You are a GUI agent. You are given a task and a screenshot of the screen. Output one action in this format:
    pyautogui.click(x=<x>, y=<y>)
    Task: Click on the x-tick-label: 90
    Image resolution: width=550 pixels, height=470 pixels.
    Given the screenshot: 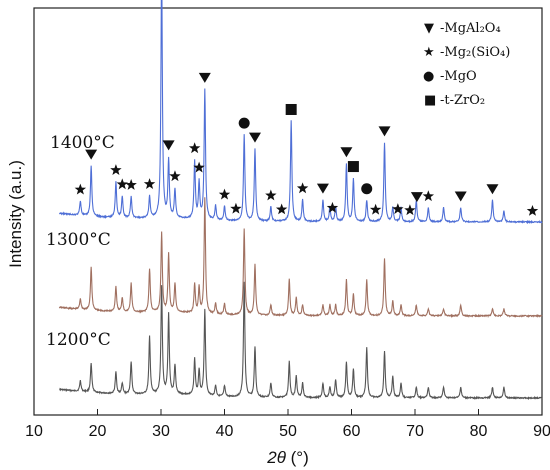 What is the action you would take?
    pyautogui.click(x=541, y=431)
    